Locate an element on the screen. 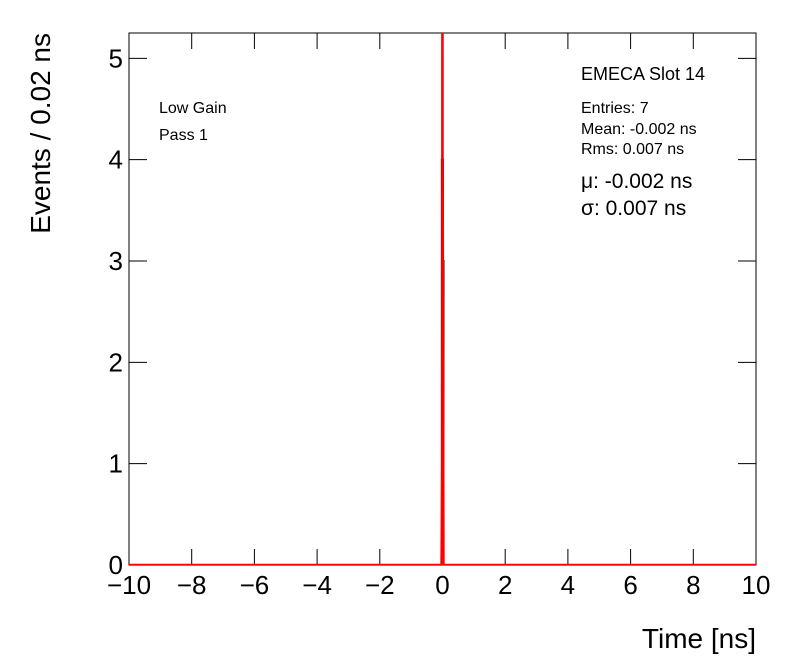 Image resolution: width=796 pixels, height=672 pixels. y-tick-label: 5 is located at coordinates (116, 58).